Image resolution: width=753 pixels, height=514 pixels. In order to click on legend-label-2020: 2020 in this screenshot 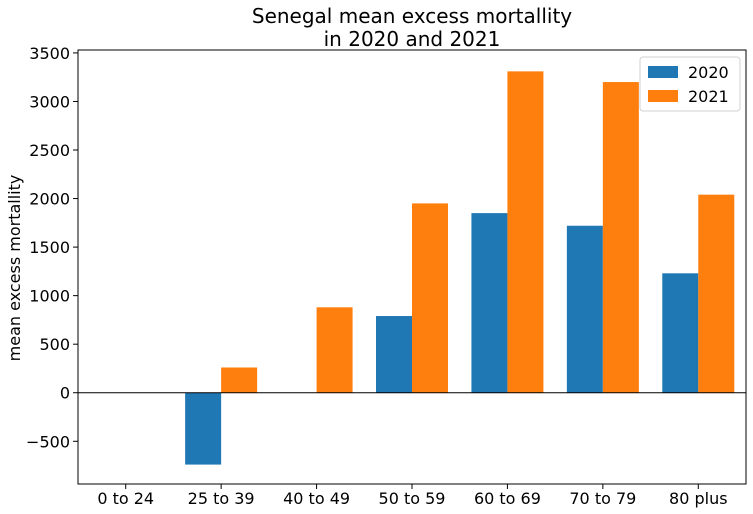, I will do `click(708, 72)`.